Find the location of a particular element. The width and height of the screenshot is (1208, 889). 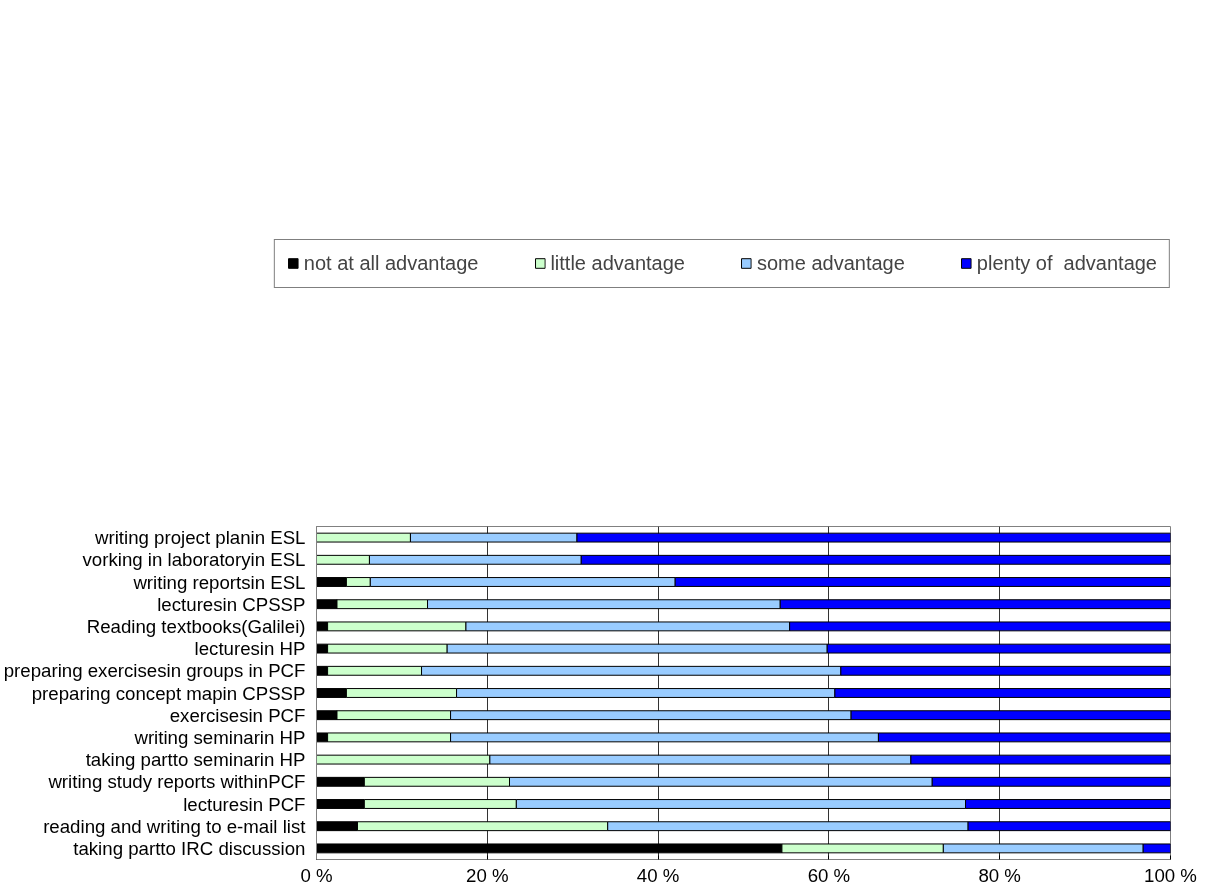

y-tick-label: taking partto seminarin HP is located at coordinates (195, 760).